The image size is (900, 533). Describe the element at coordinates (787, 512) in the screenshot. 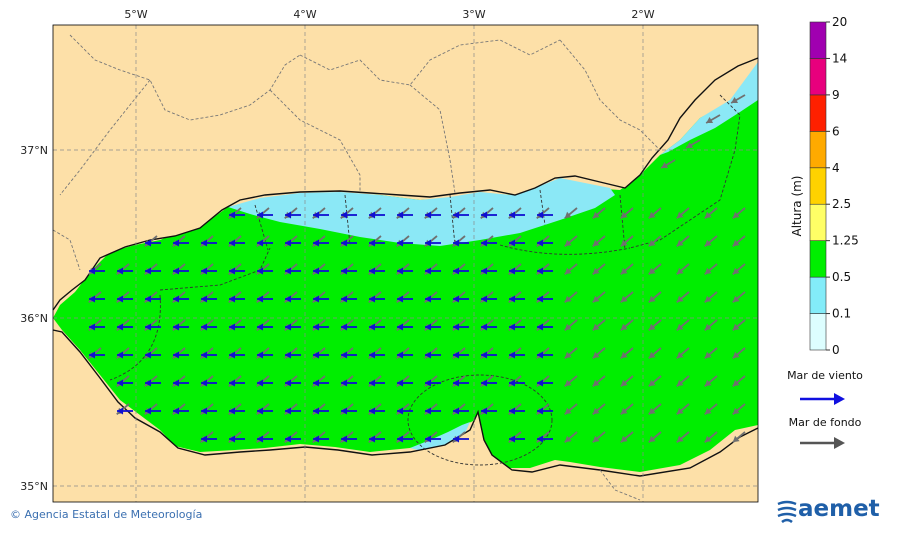

I see `aemet-logo-icon` at that location.